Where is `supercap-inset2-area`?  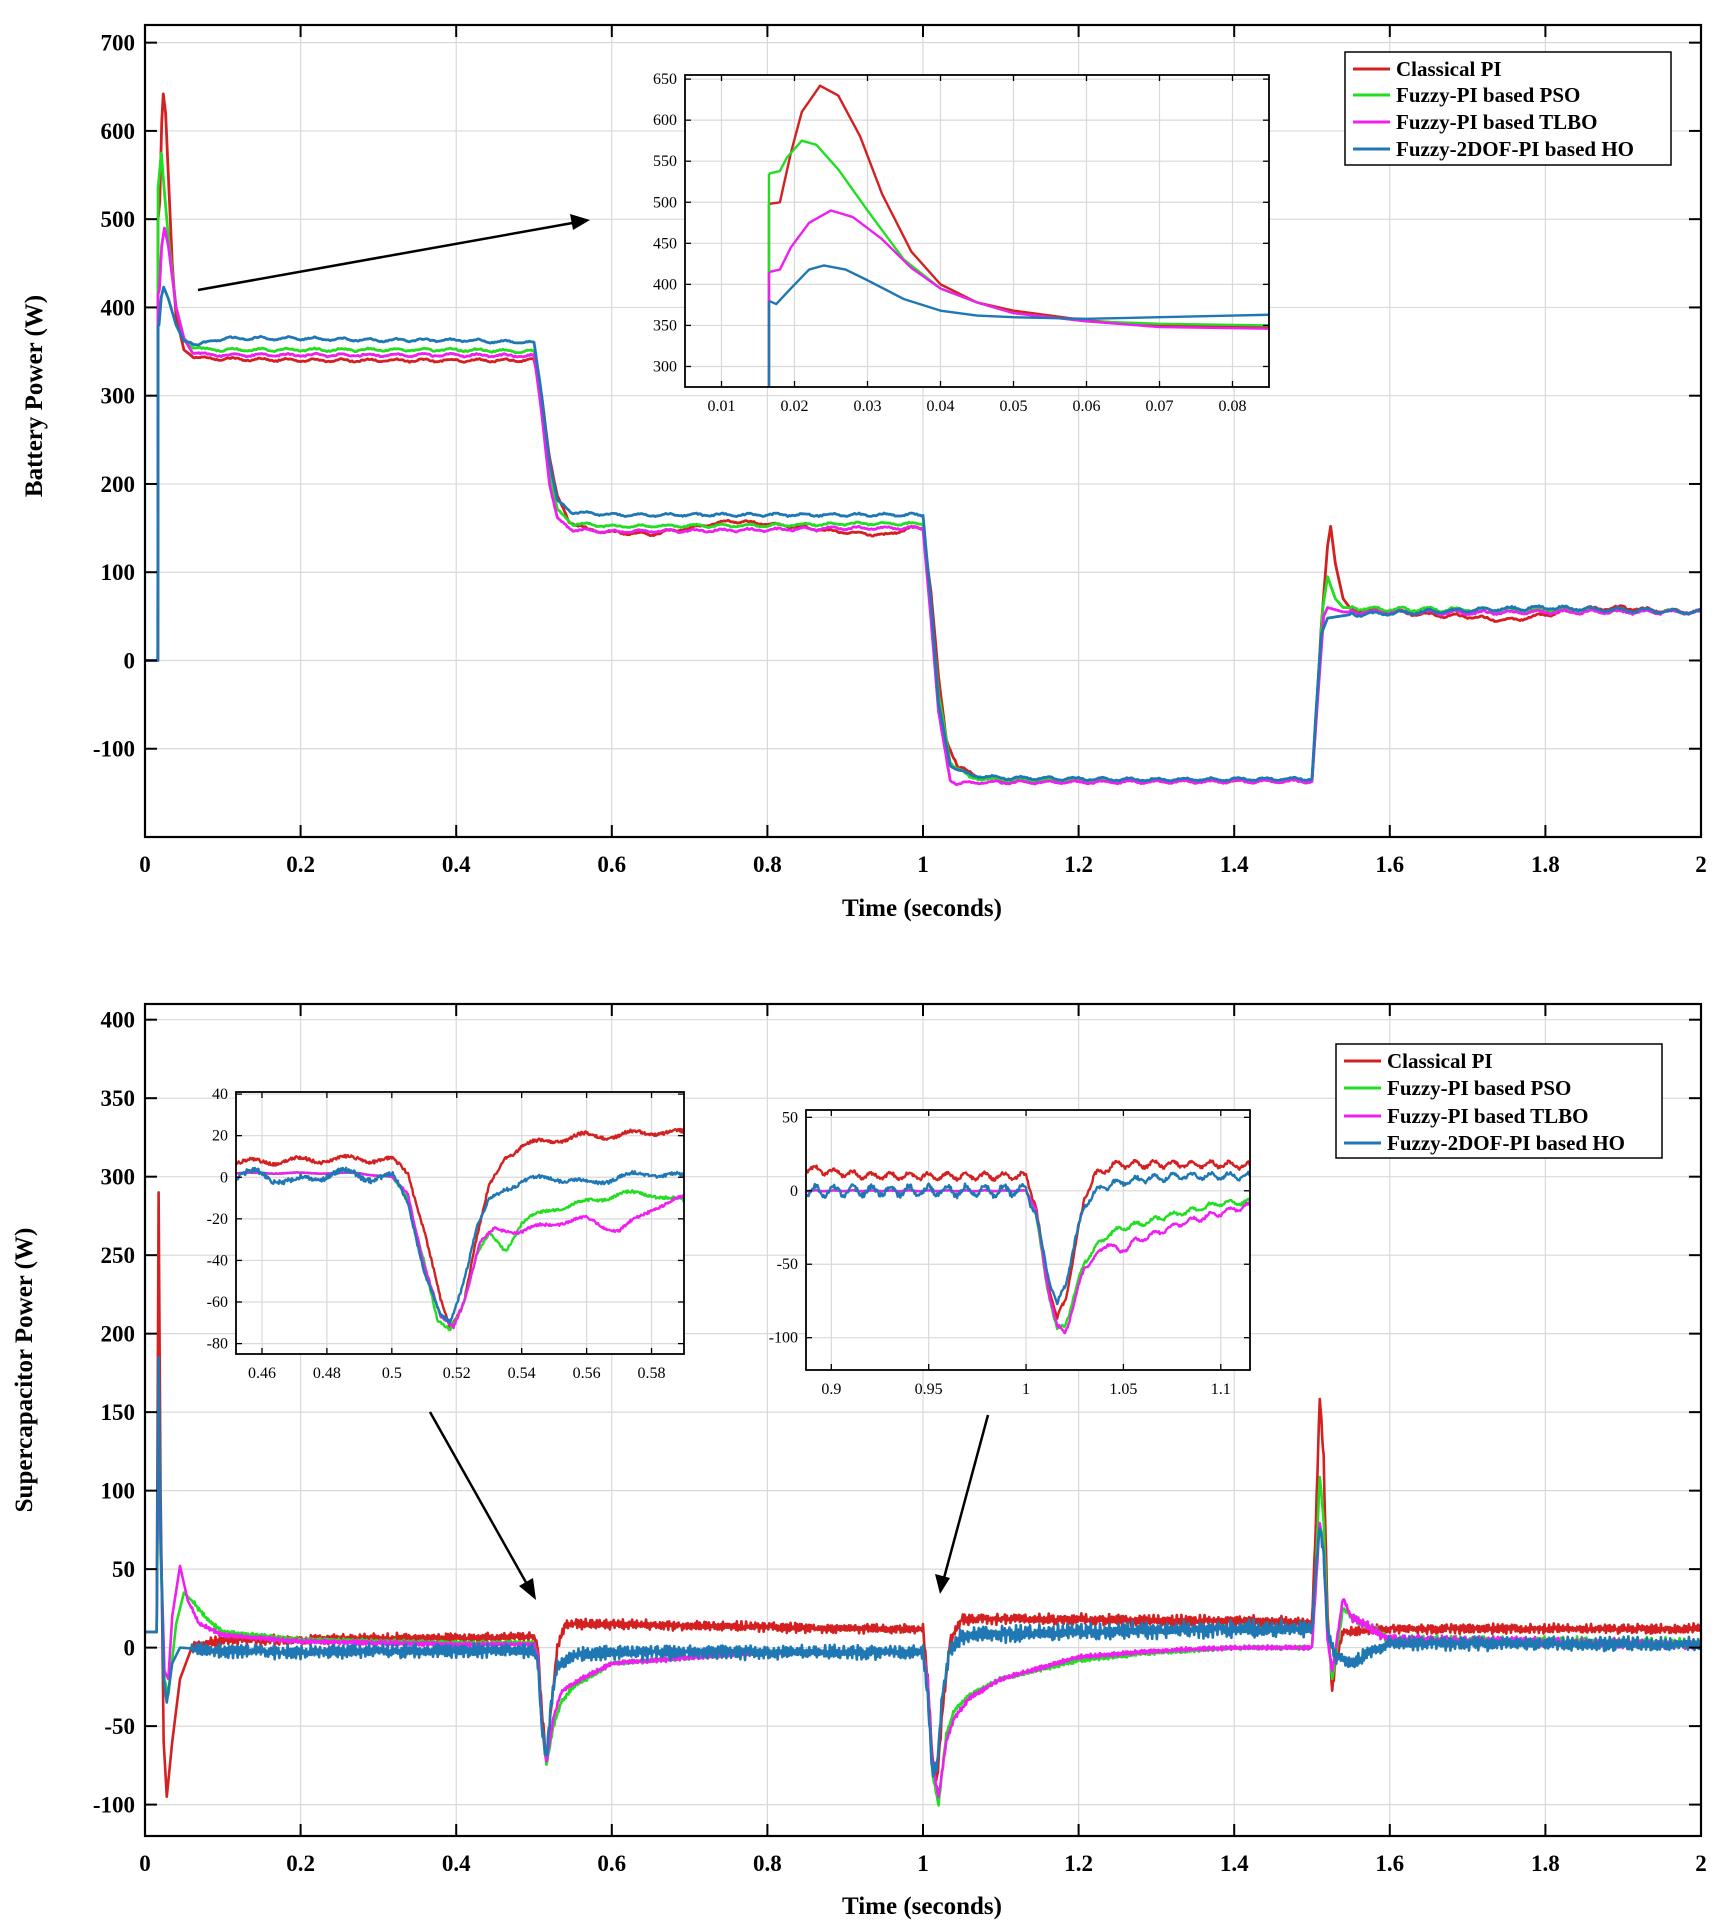
supercap-inset2-area is located at coordinates (1028, 1240).